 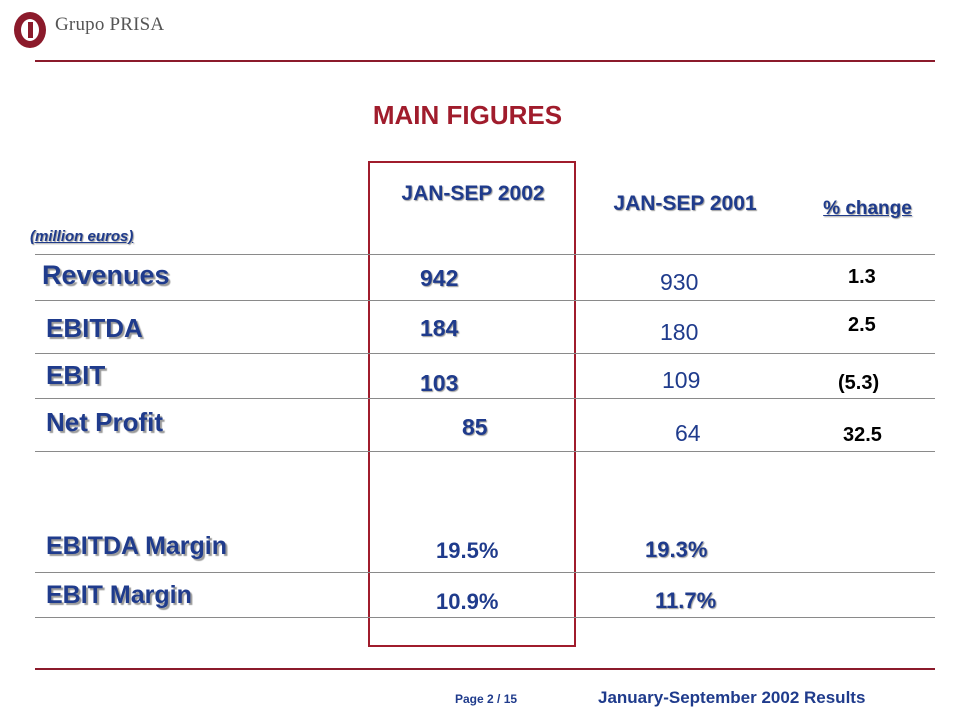 What do you see at coordinates (688, 433) in the screenshot?
I see `net-profit-2001-value: 64` at bounding box center [688, 433].